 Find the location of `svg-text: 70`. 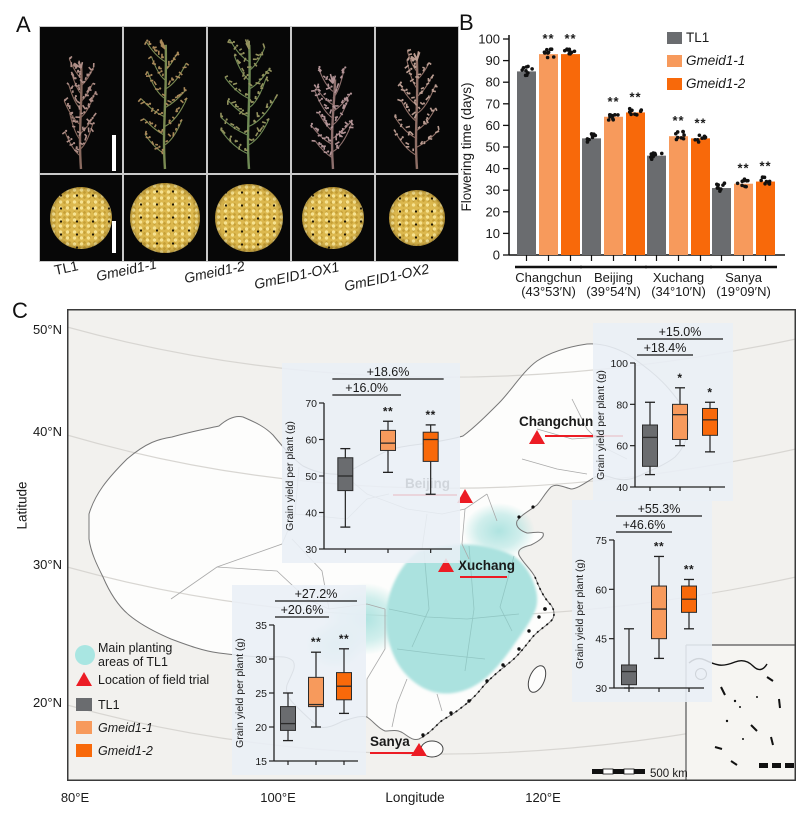

svg-text: 70 is located at coordinates (493, 103).